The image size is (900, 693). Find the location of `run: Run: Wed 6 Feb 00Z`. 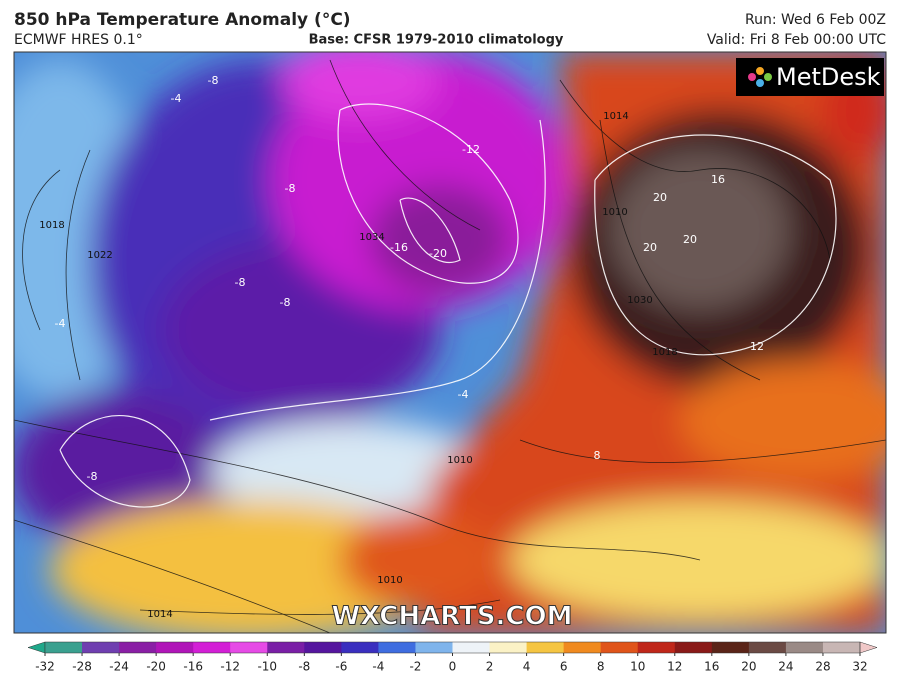

run: Run: Wed 6 Feb 00Z is located at coordinates (815, 20).